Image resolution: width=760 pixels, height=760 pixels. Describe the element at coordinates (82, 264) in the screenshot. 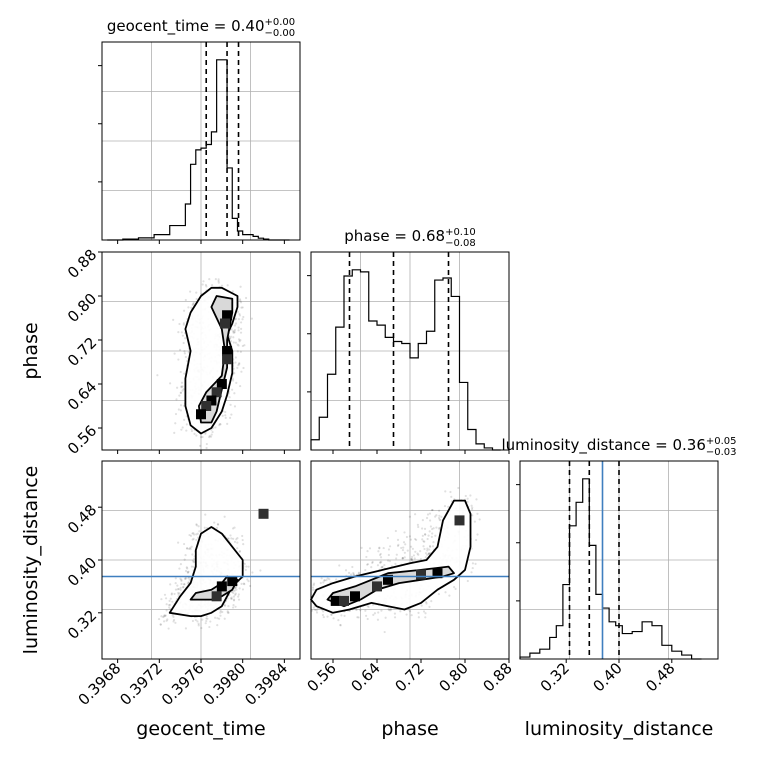

I see `y-tick-label: 0.88` at that location.